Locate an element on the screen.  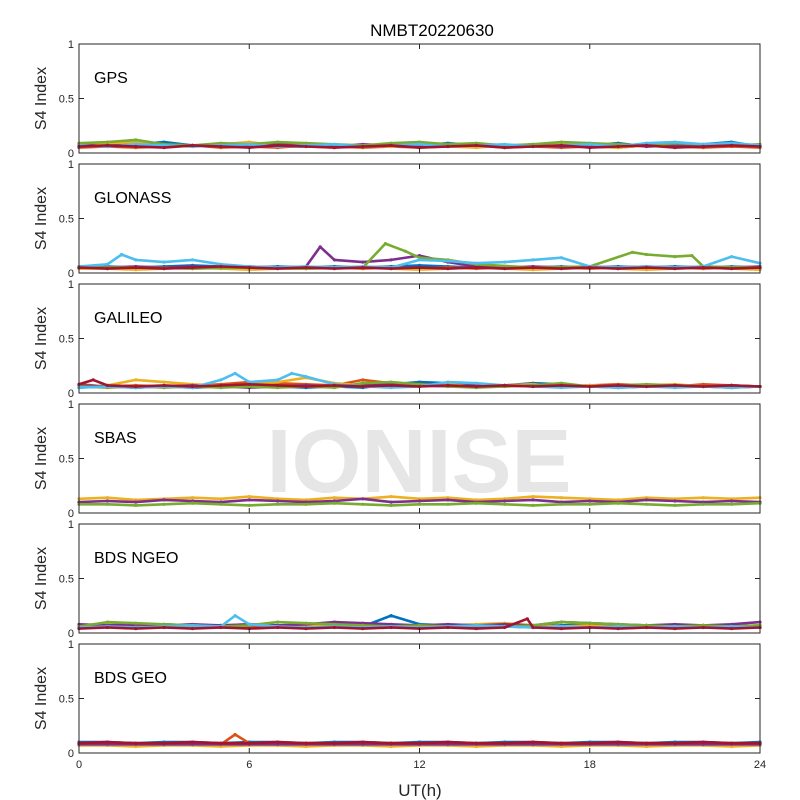
x-tick-label: 0 is located at coordinates (79, 765).